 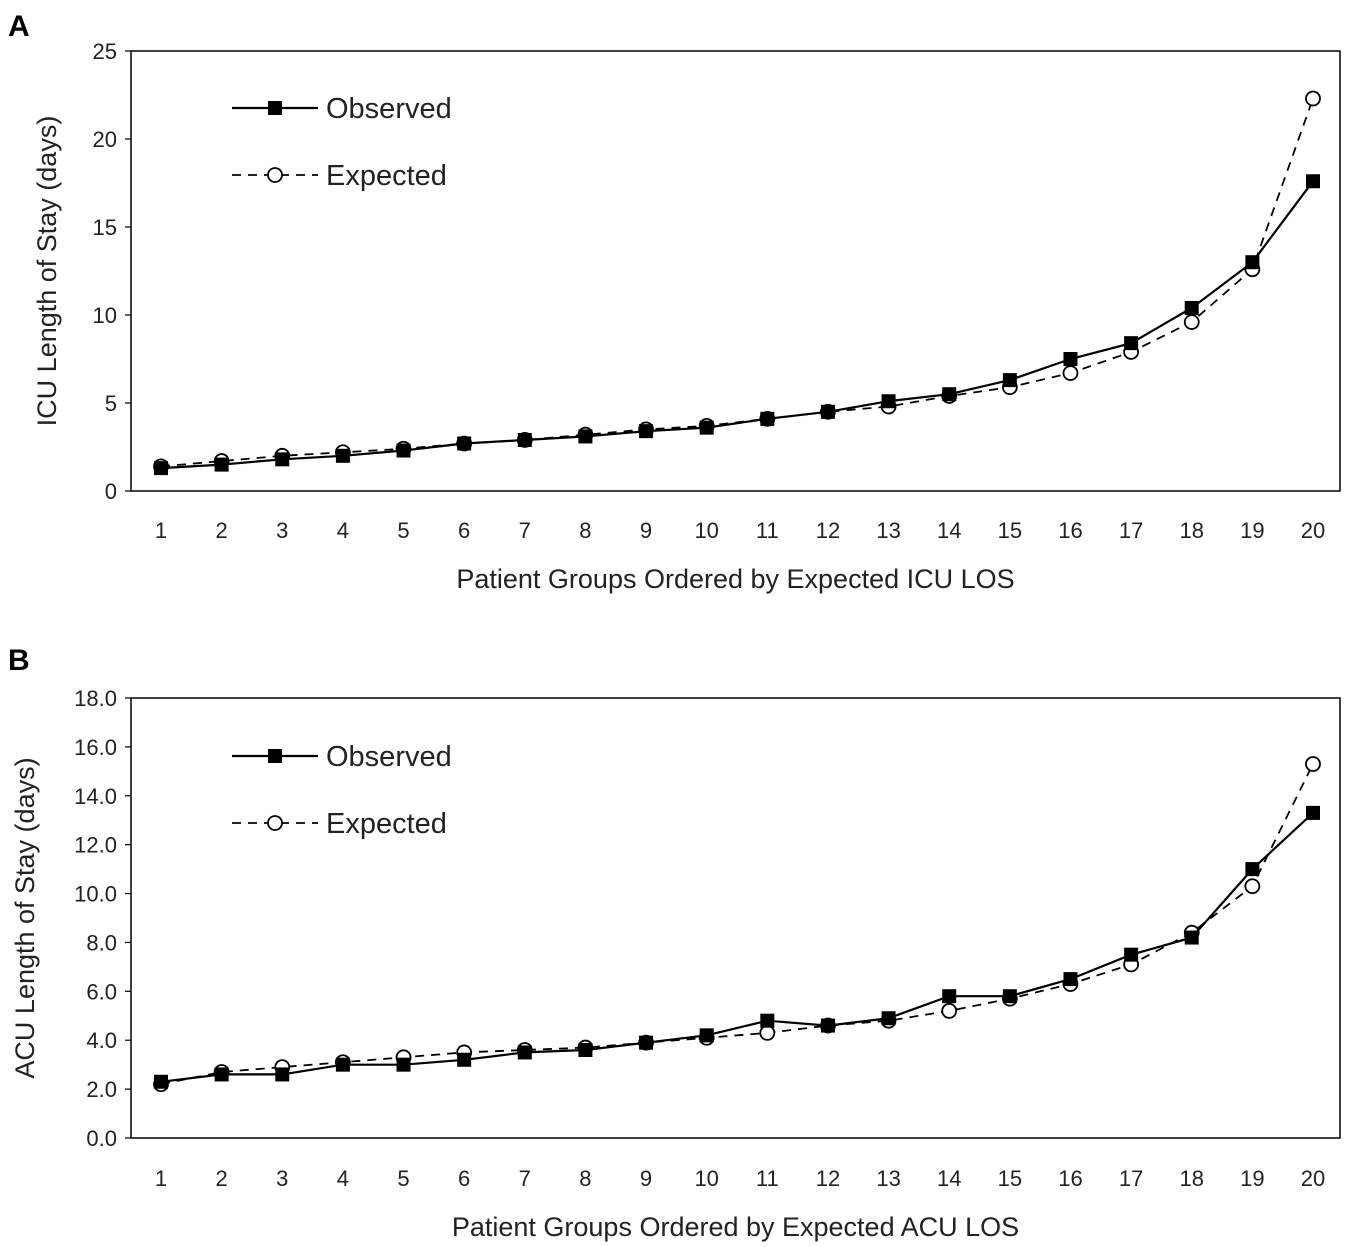 What do you see at coordinates (95, 796) in the screenshot?
I see `y-tick-label: 14.0` at bounding box center [95, 796].